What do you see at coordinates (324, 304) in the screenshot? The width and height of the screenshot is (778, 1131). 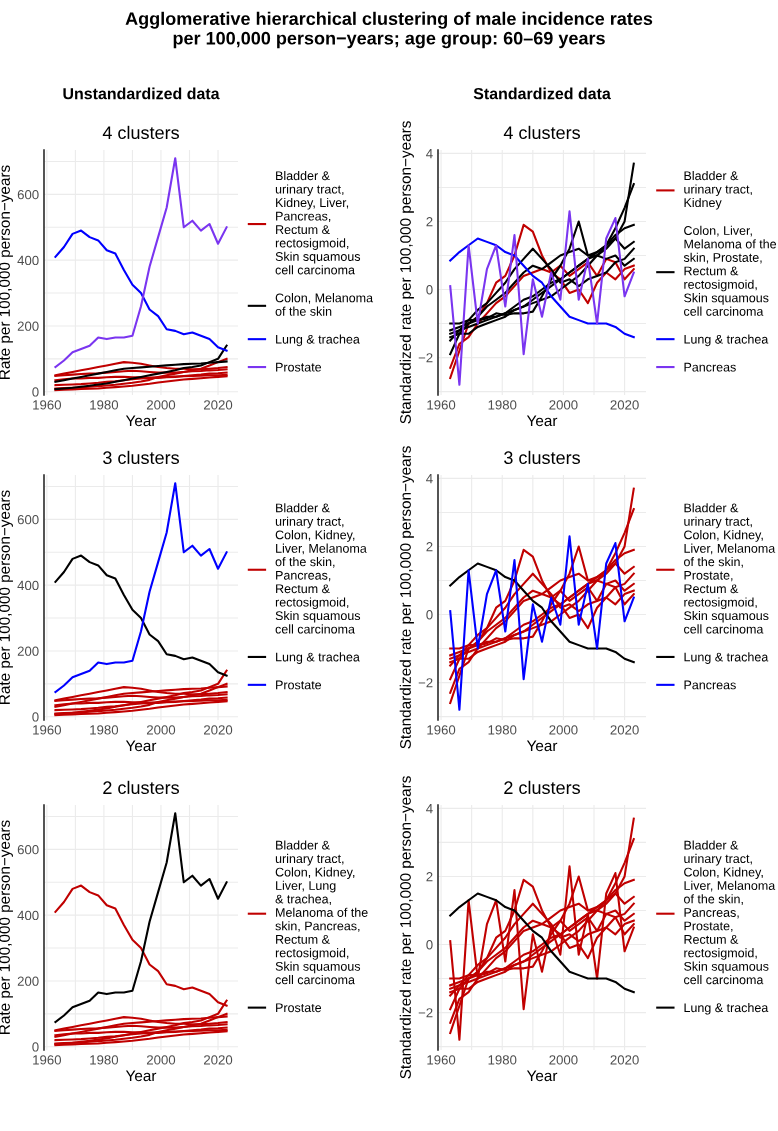 I see `legend-label: Colon, Melanoma of the skin` at bounding box center [324, 304].